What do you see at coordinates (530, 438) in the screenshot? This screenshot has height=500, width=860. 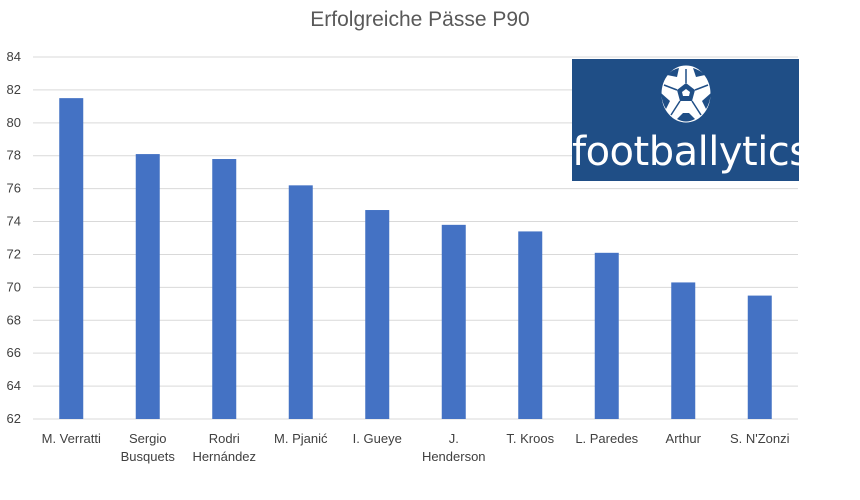 I see `x-category-label: T. Kroos` at bounding box center [530, 438].